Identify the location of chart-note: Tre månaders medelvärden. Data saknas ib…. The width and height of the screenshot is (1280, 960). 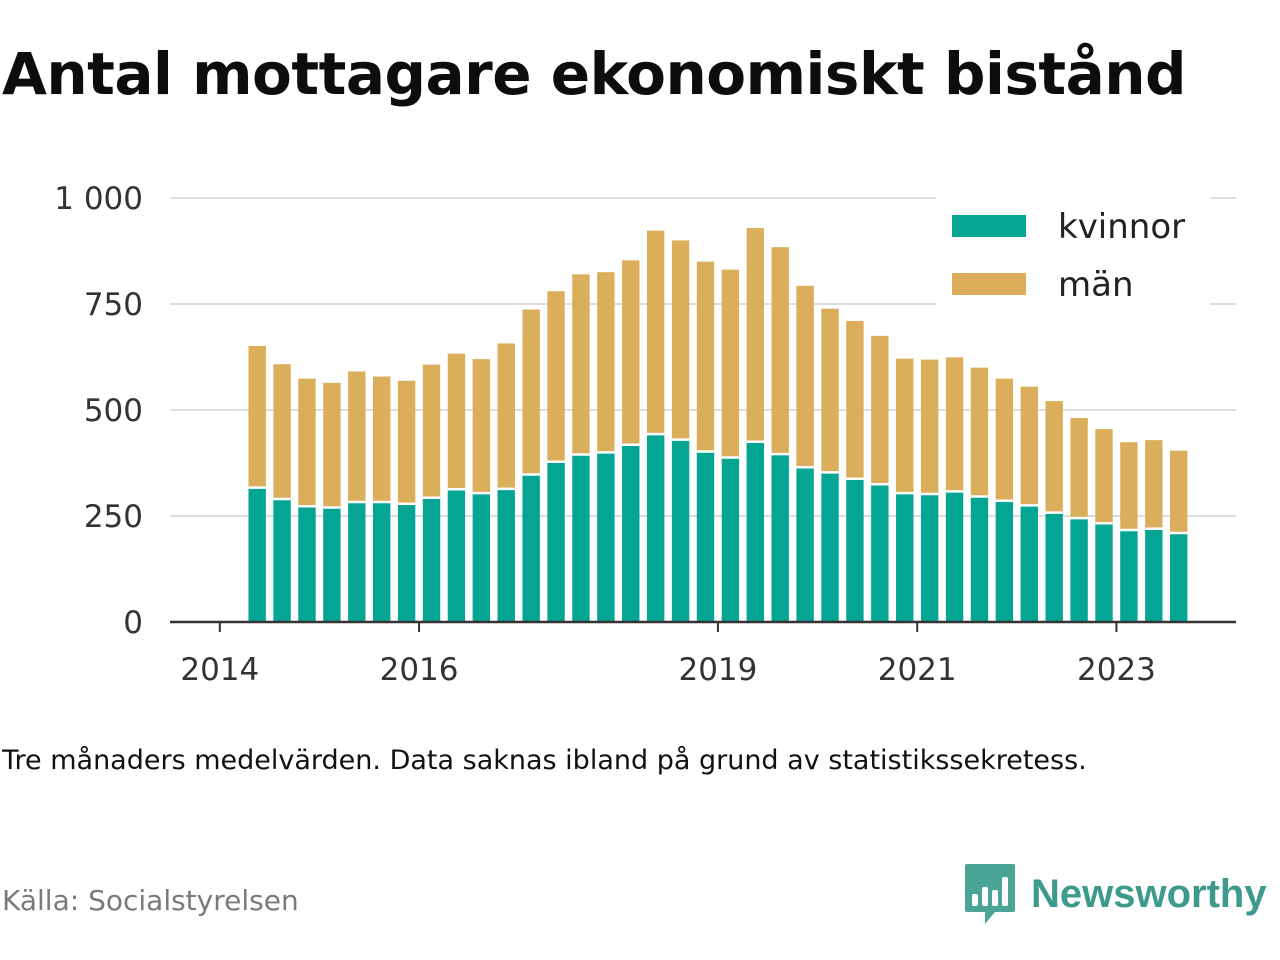
(544, 760).